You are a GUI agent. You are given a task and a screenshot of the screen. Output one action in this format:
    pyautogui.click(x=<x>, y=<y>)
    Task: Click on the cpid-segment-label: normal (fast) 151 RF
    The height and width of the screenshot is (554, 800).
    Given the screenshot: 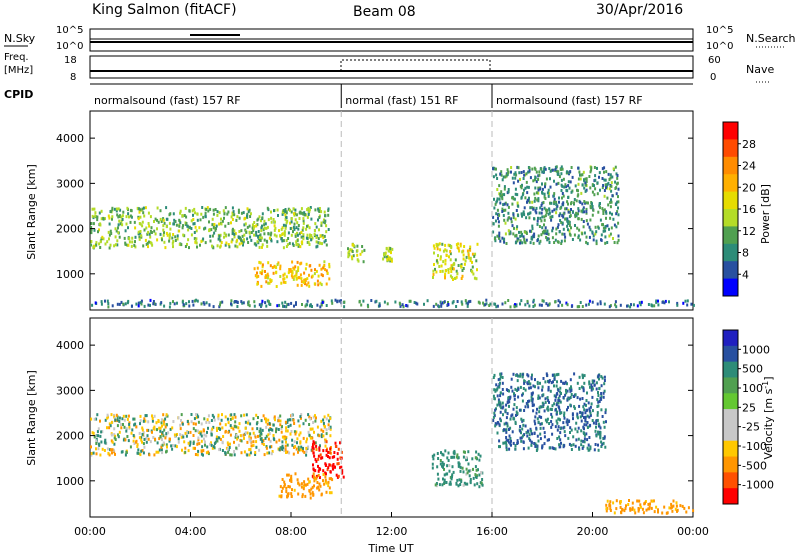 What is the action you would take?
    pyautogui.click(x=401, y=100)
    